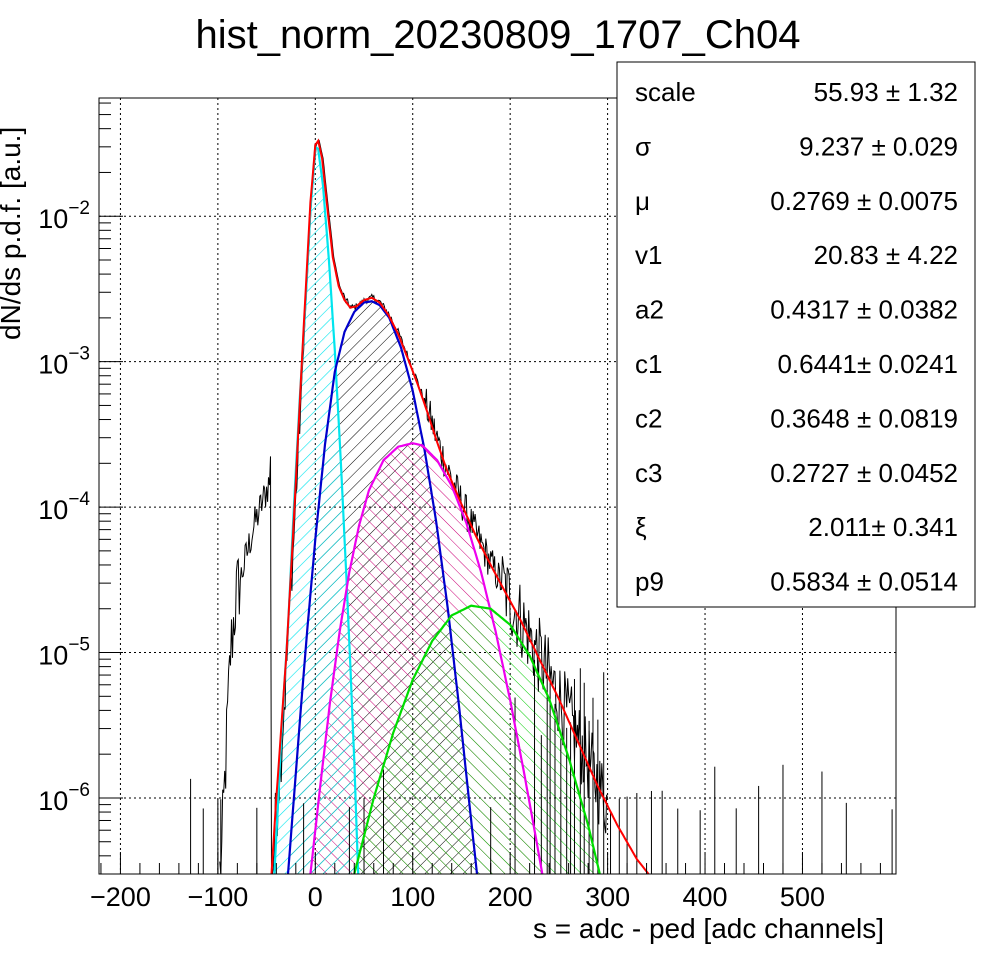 This screenshot has height=972, width=996. Describe the element at coordinates (316, 510) in the screenshot. I see `pedestal-component-fill` at that location.